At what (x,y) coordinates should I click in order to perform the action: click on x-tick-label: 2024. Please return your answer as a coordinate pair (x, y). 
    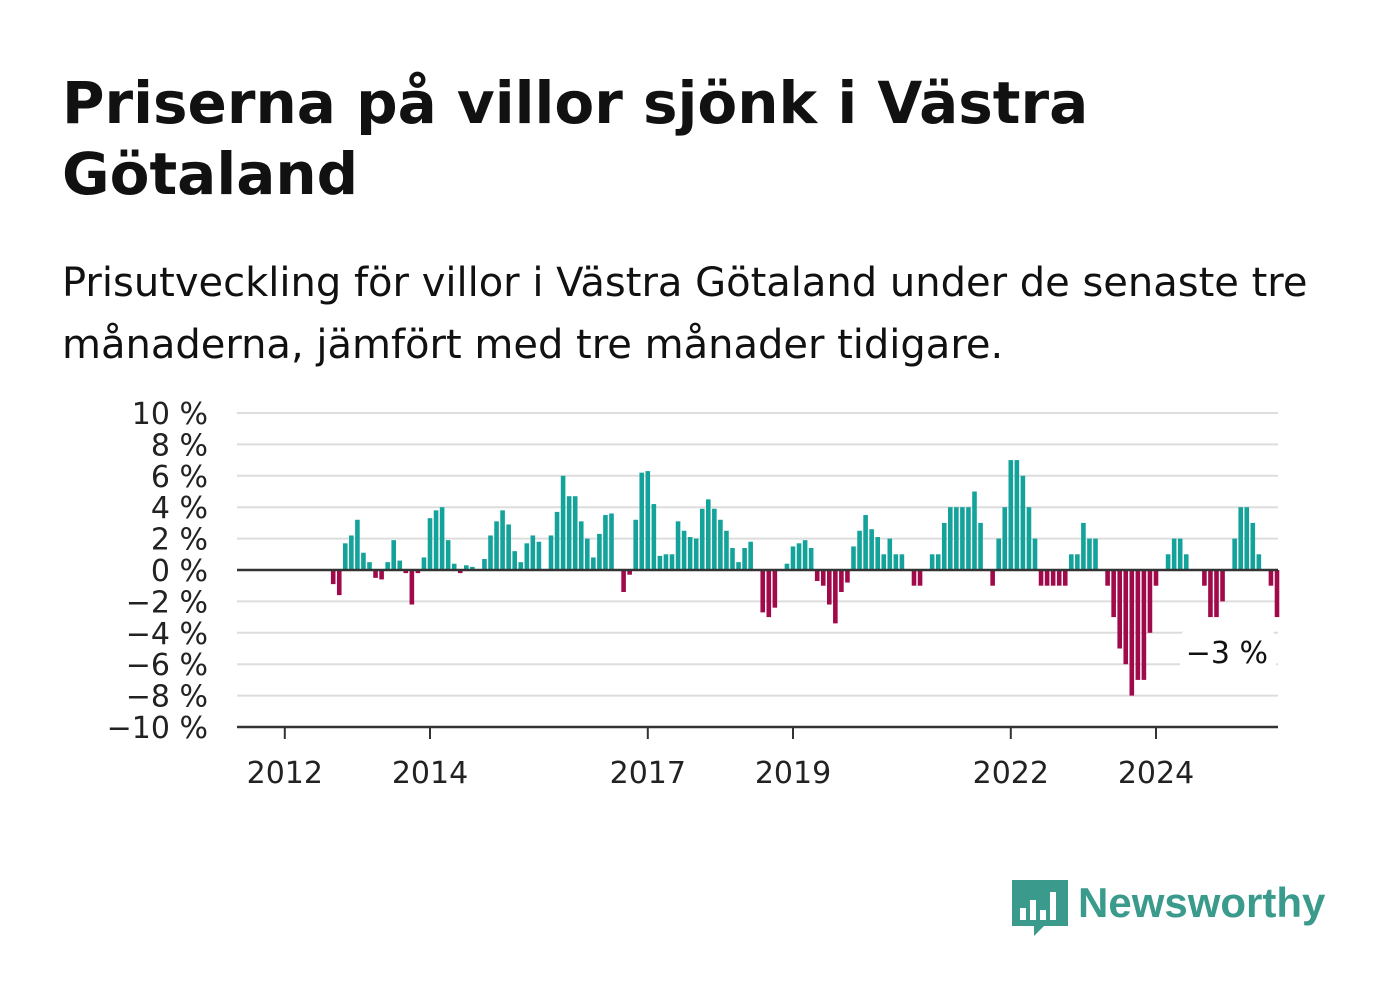
    Looking at the image, I should click on (1156, 773).